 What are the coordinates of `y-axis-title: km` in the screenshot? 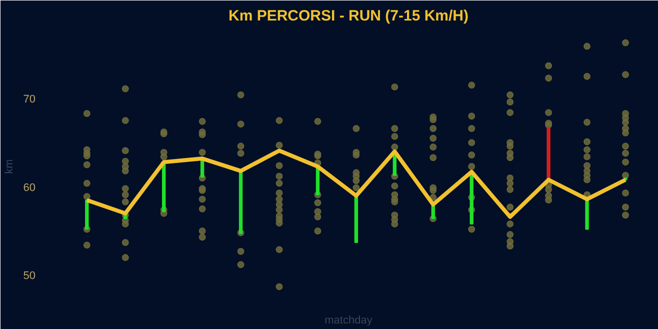 It's located at (9, 166).